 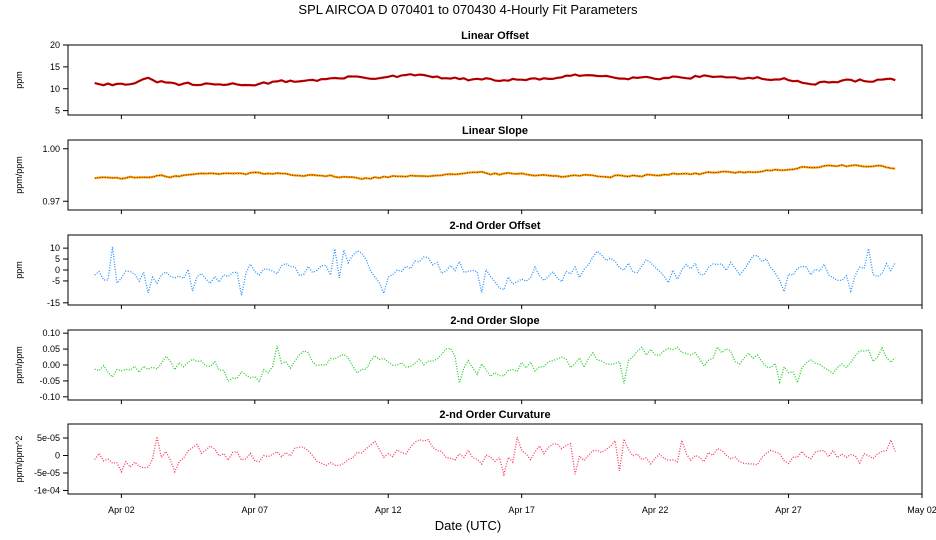 What do you see at coordinates (51, 201) in the screenshot?
I see `y-tick-label: 0.97` at bounding box center [51, 201].